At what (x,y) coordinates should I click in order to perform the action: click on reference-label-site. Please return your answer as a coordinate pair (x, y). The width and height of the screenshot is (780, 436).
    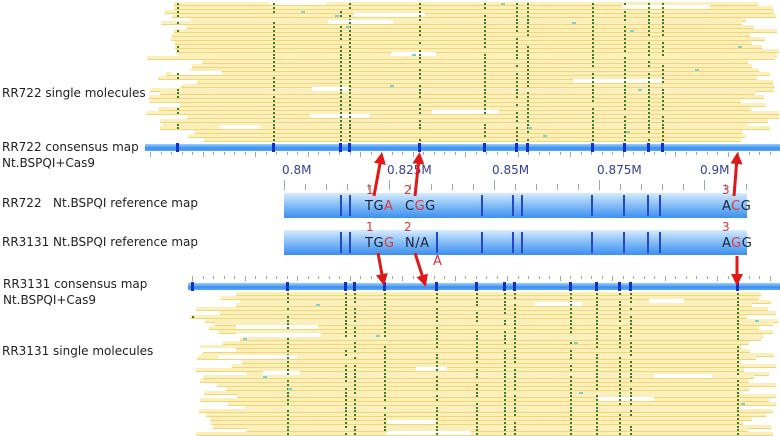
    Looking at the image, I should click on (660, 242).